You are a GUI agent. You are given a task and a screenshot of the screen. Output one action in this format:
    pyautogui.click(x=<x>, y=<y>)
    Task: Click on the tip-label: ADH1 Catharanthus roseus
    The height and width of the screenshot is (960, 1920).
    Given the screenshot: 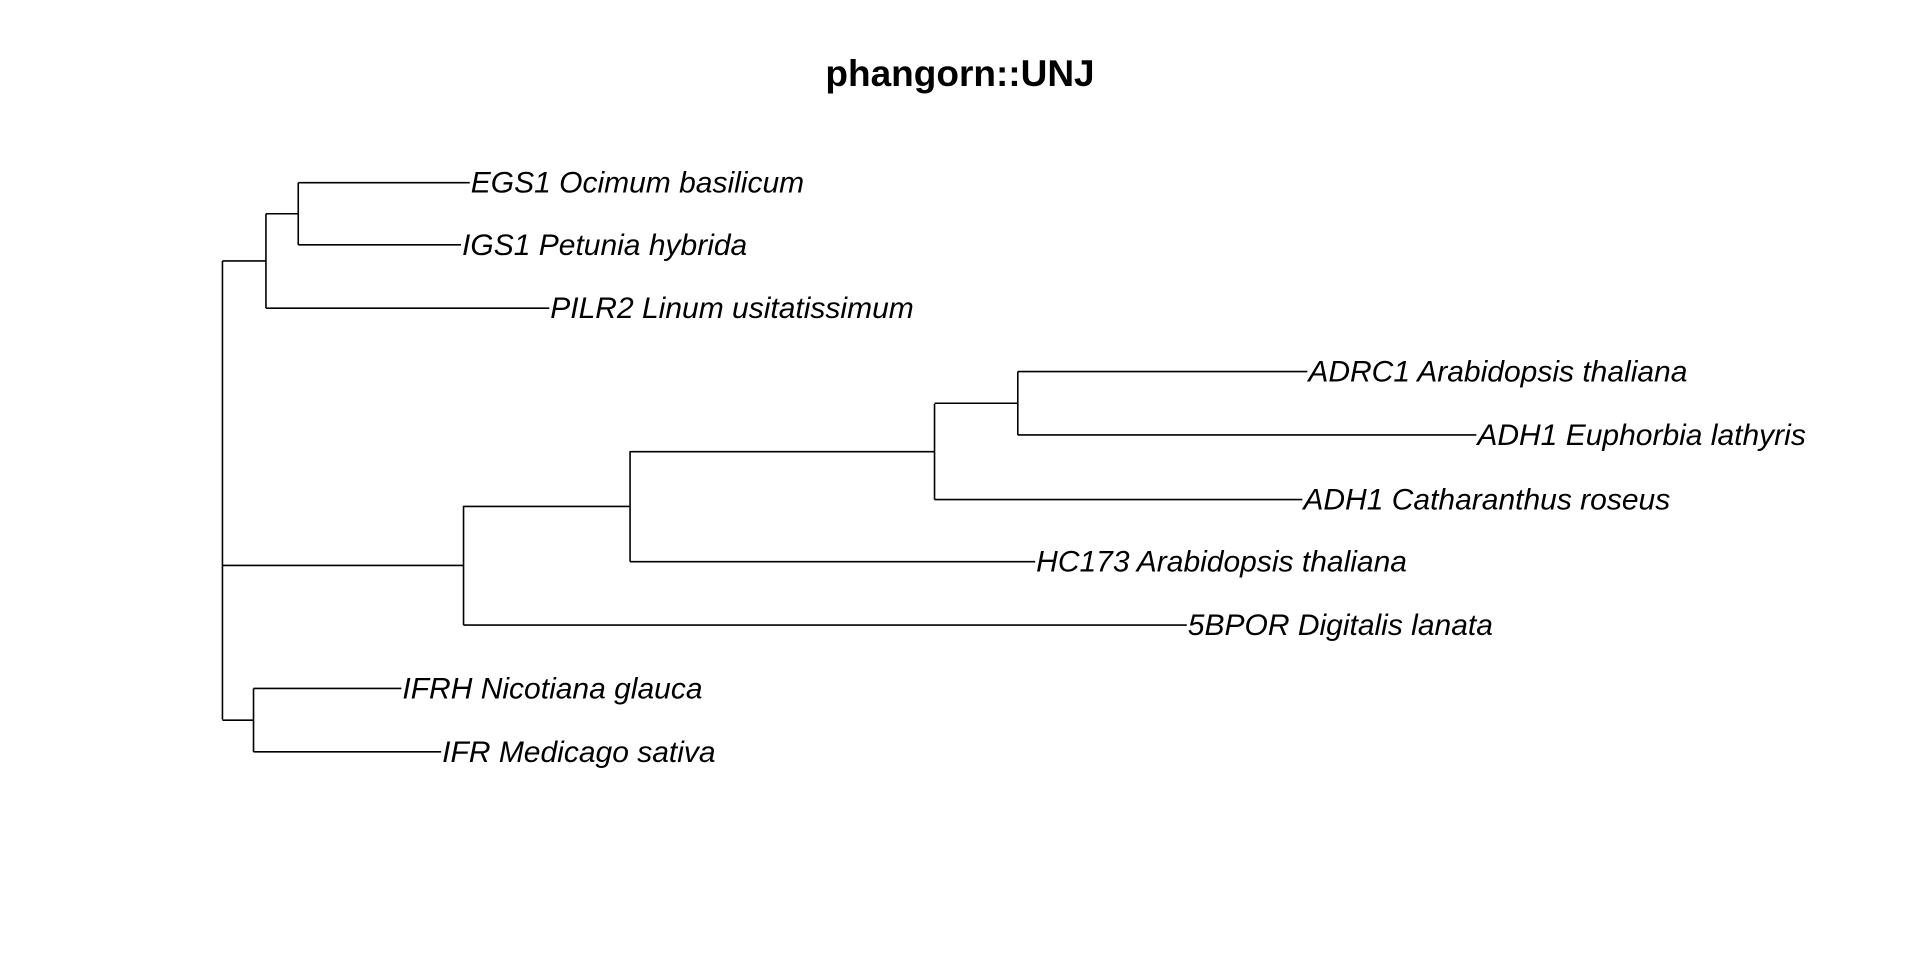 What is the action you would take?
    pyautogui.click(x=1485, y=500)
    